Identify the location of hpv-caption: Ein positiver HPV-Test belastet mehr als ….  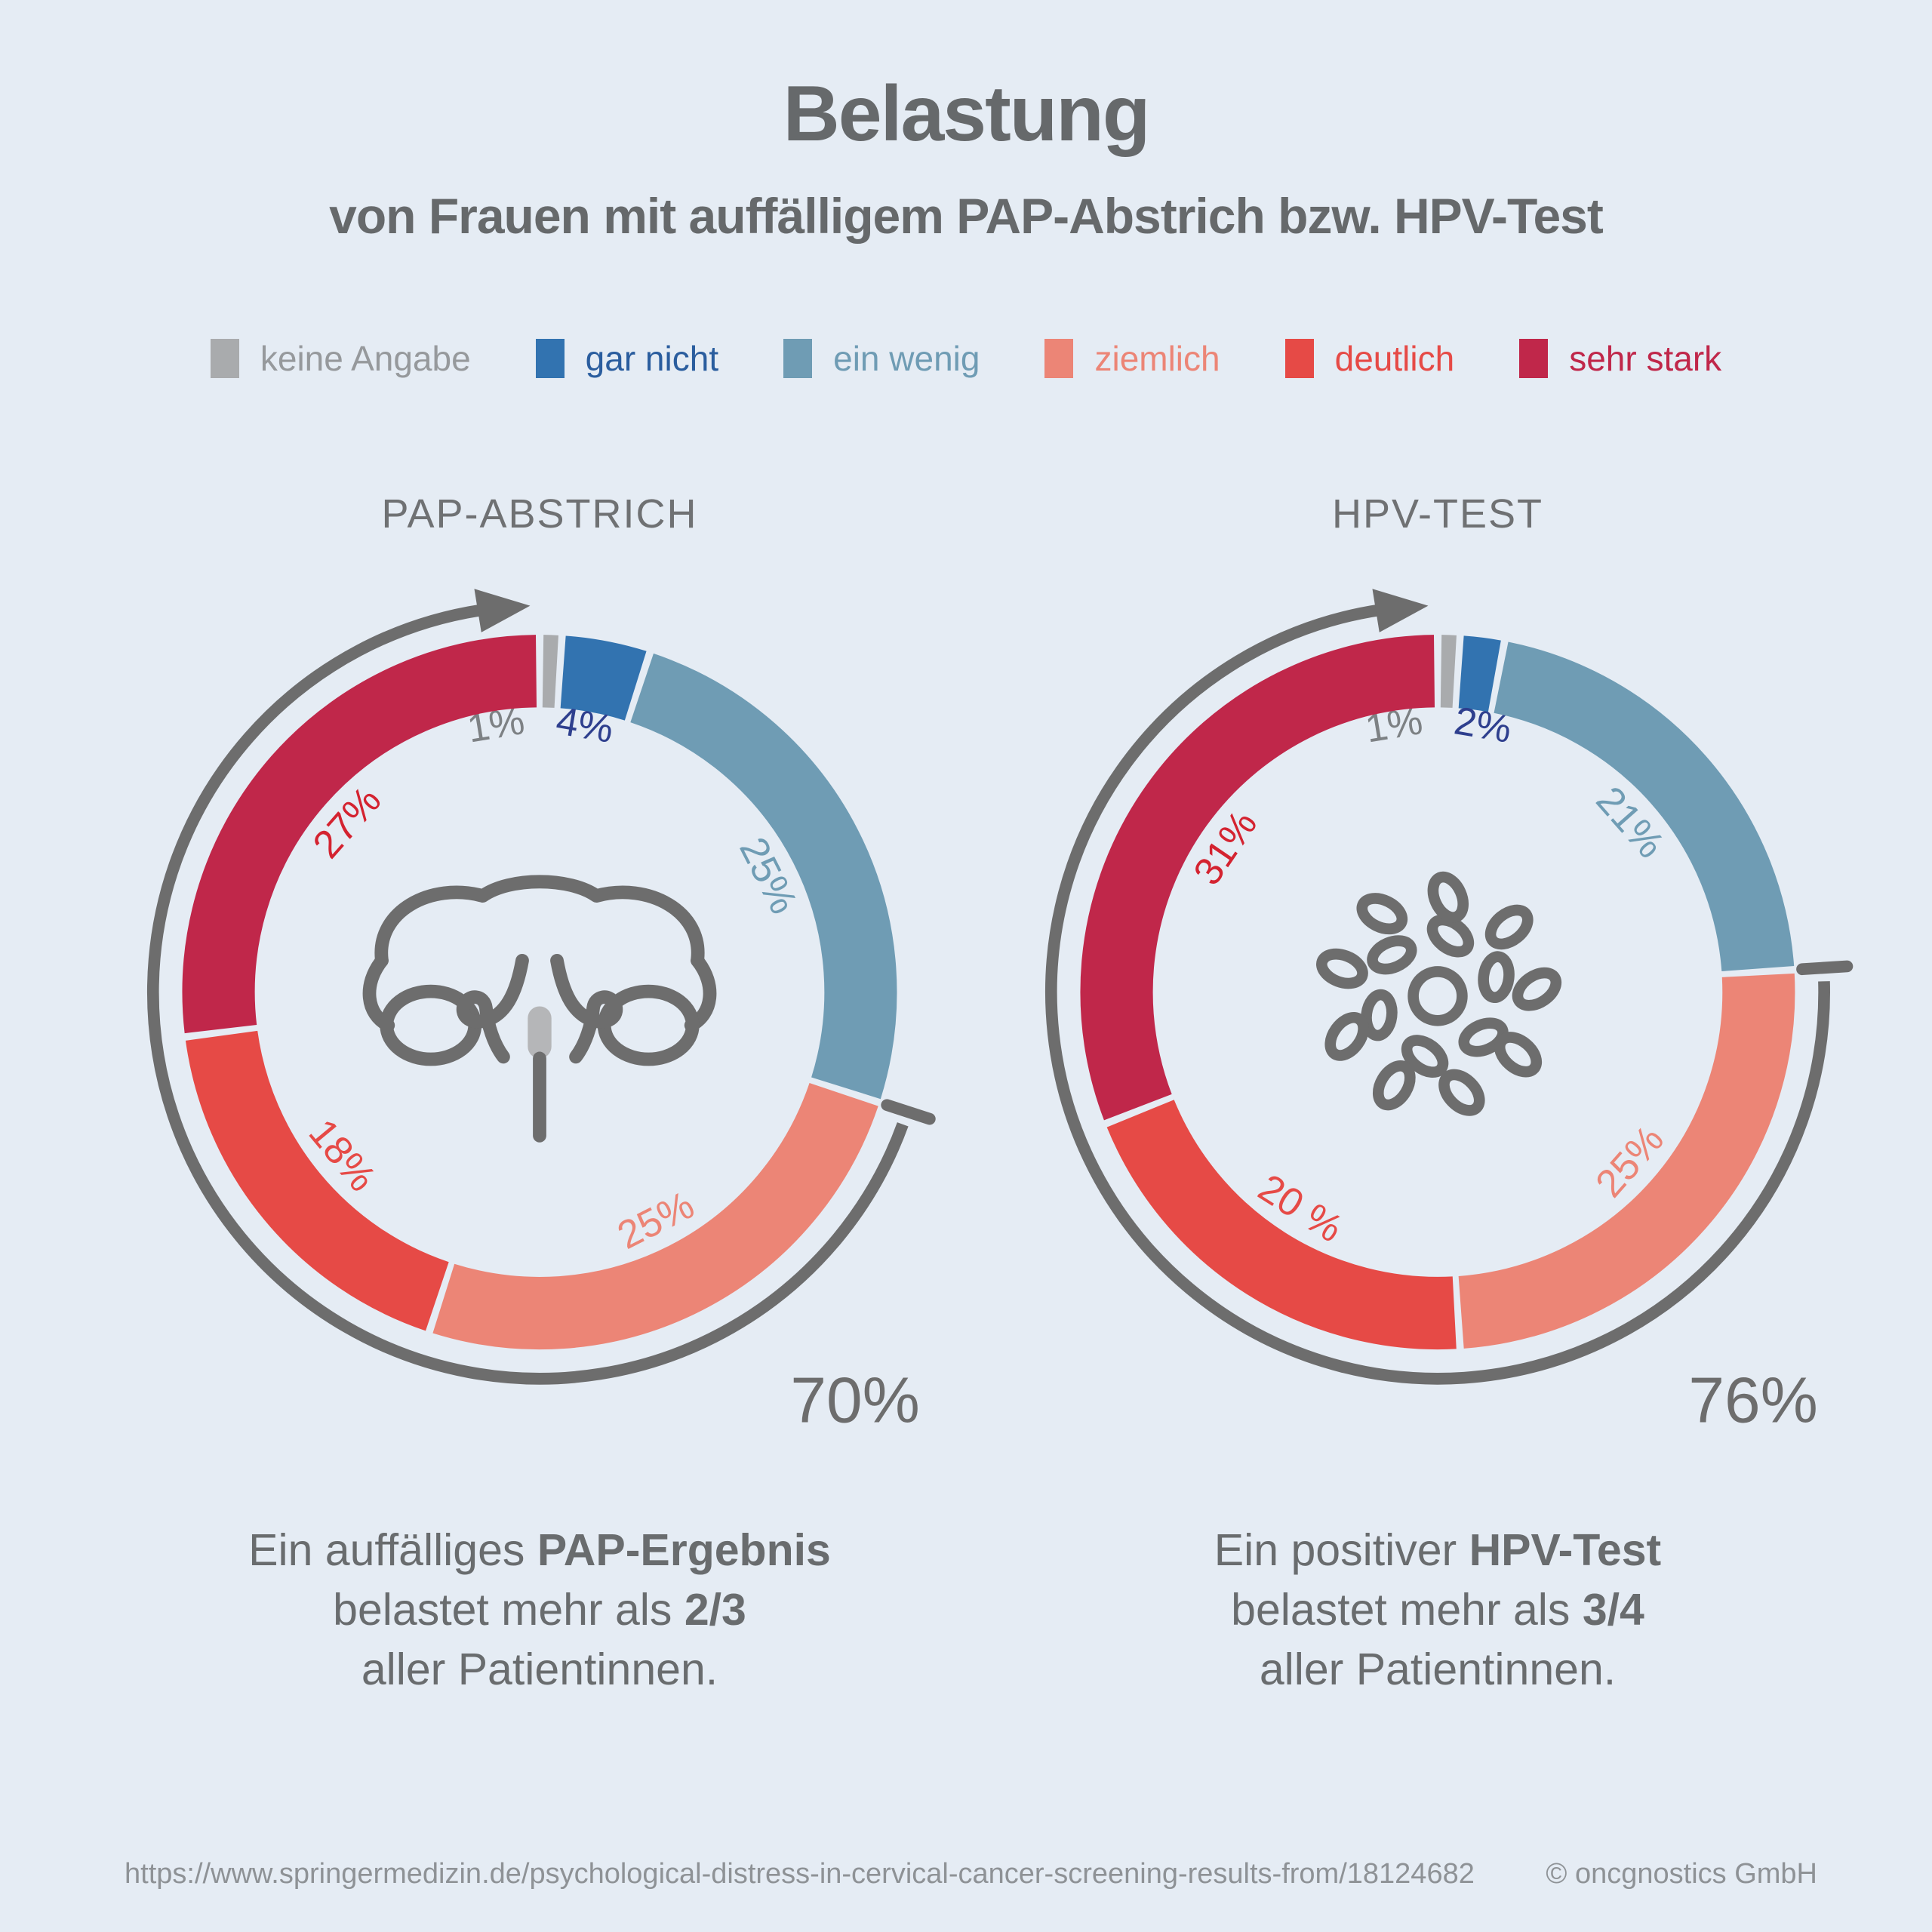
(1437, 1610).